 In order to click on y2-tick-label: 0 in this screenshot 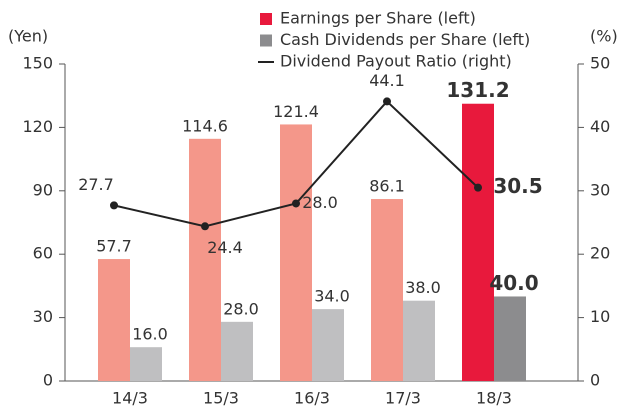, I will do `click(595, 380)`.